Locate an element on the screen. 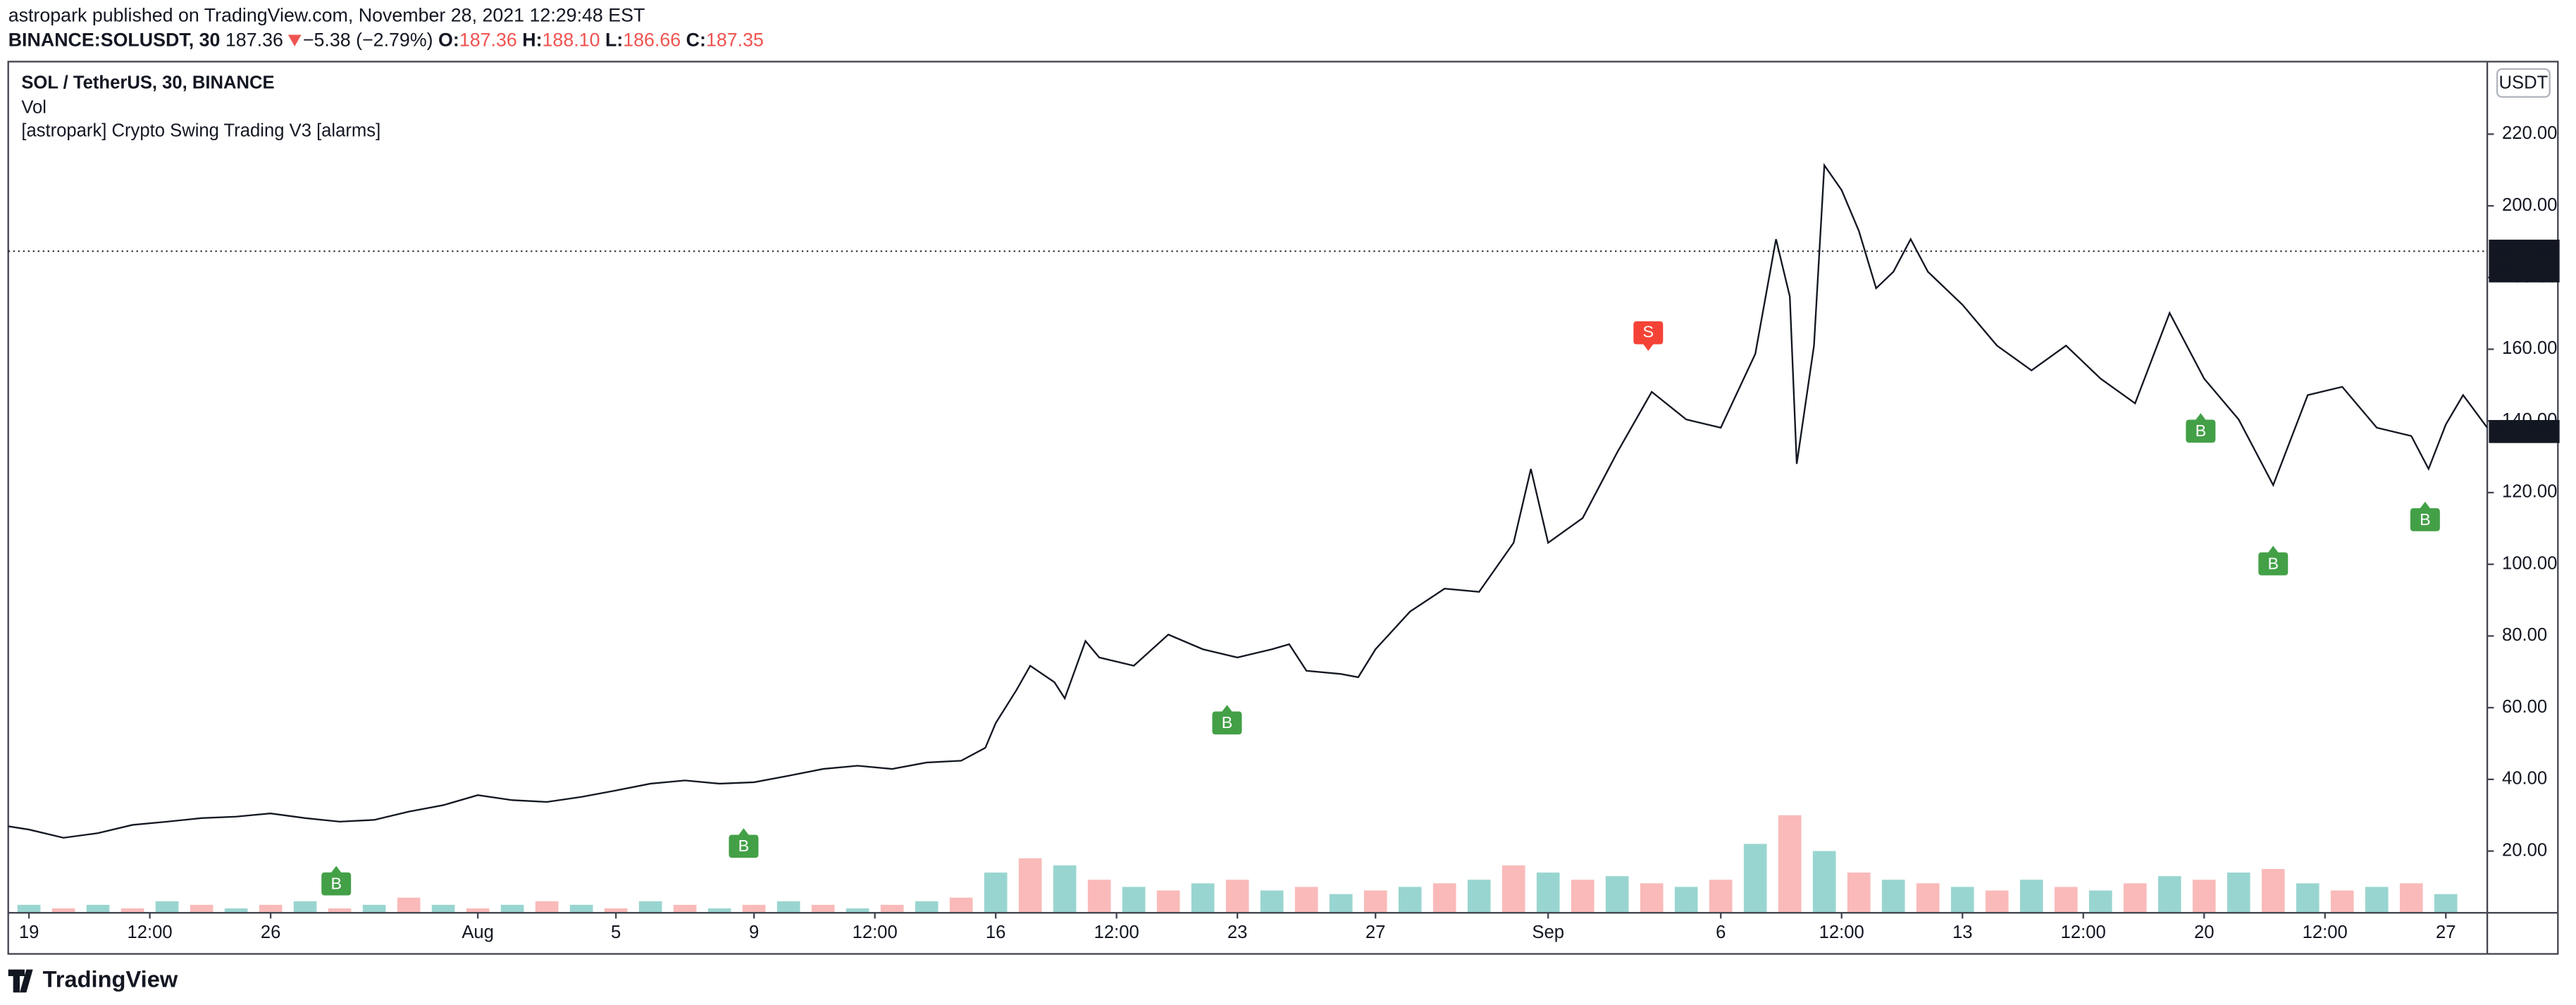  price-label: 137.04 is located at coordinates (2523, 431).